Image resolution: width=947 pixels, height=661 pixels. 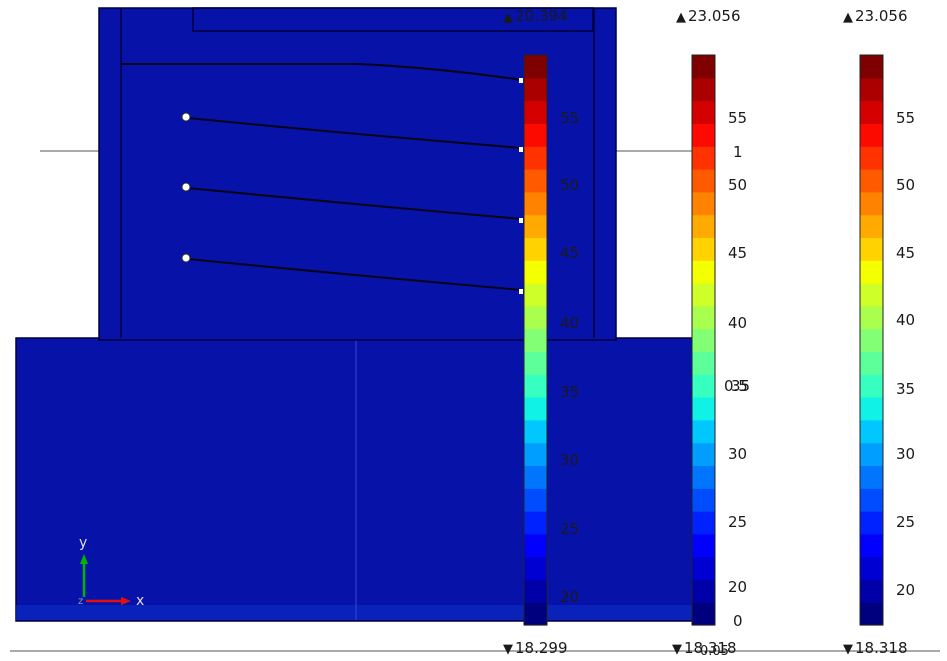 I want to click on legend-1-min: ▼ 18.299, so click(x=535, y=648).